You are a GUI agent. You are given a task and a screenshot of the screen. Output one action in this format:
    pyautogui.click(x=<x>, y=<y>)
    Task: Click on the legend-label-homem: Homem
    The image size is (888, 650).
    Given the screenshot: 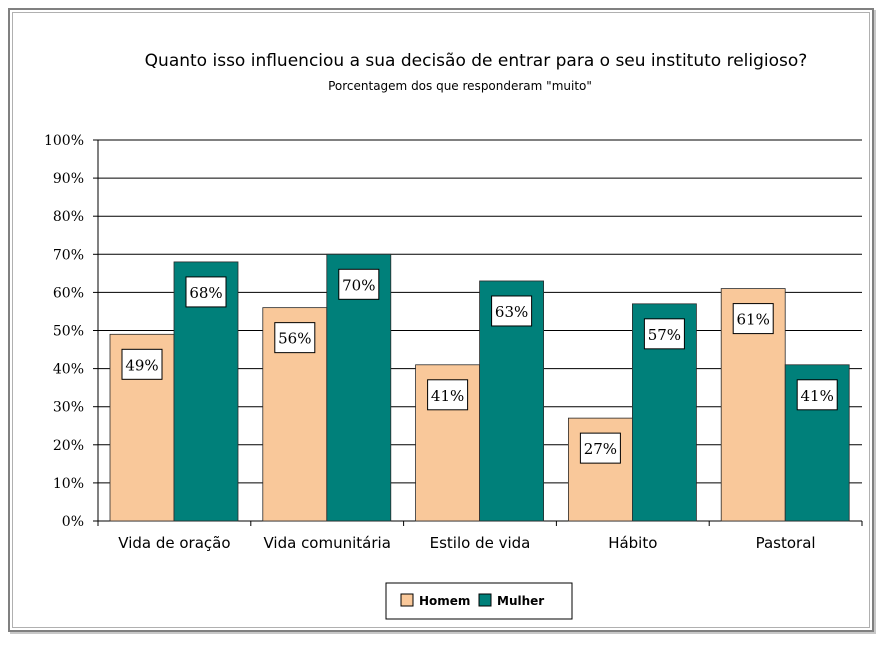 What is the action you would take?
    pyautogui.click(x=444, y=601)
    